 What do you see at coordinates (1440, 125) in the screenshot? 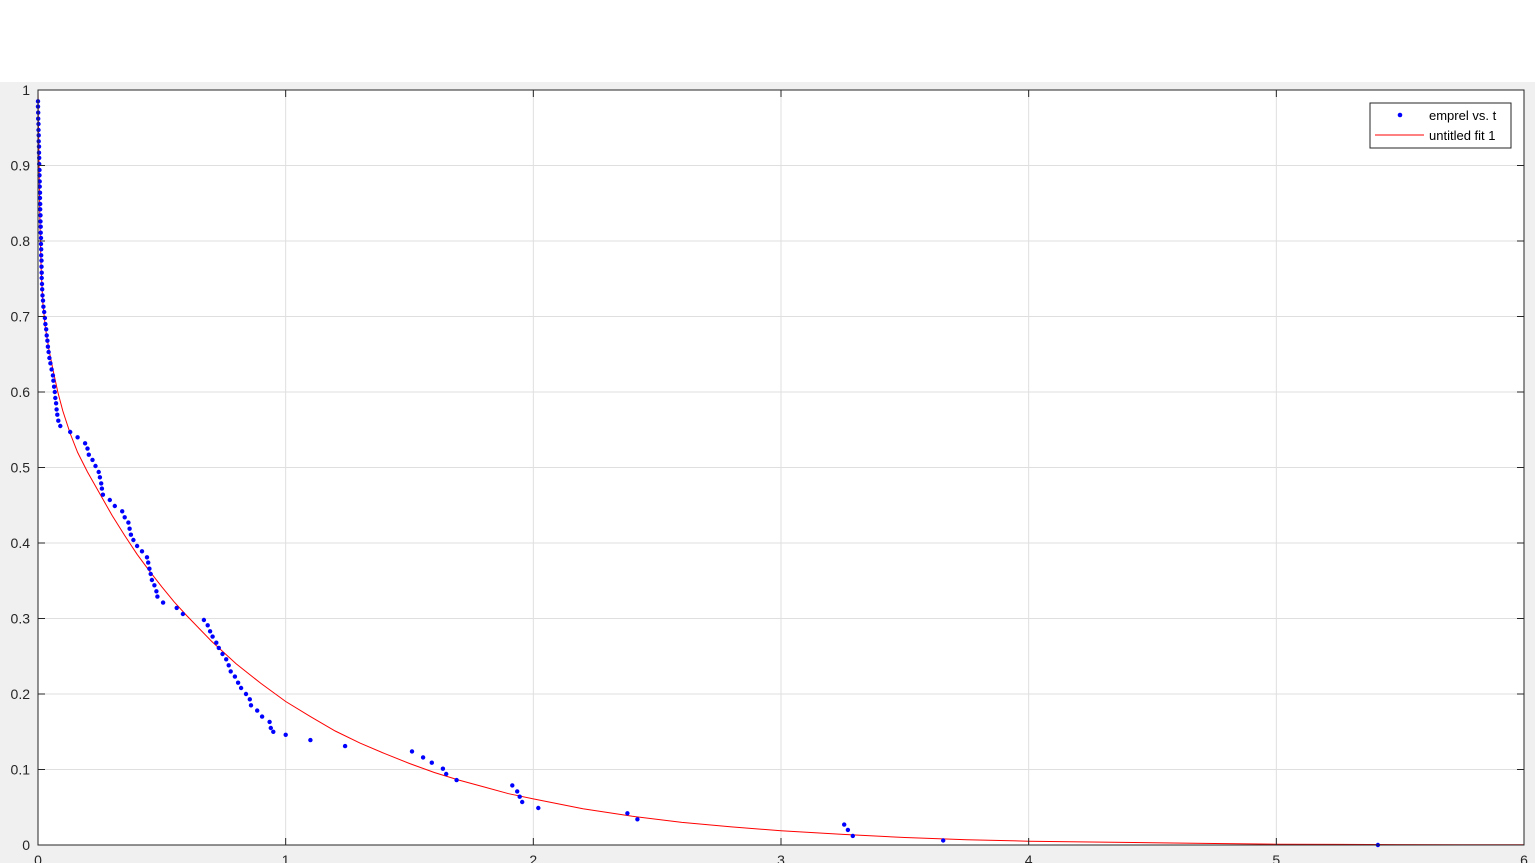
I see `legend: emprel vs. t untitled fit 1` at bounding box center [1440, 125].